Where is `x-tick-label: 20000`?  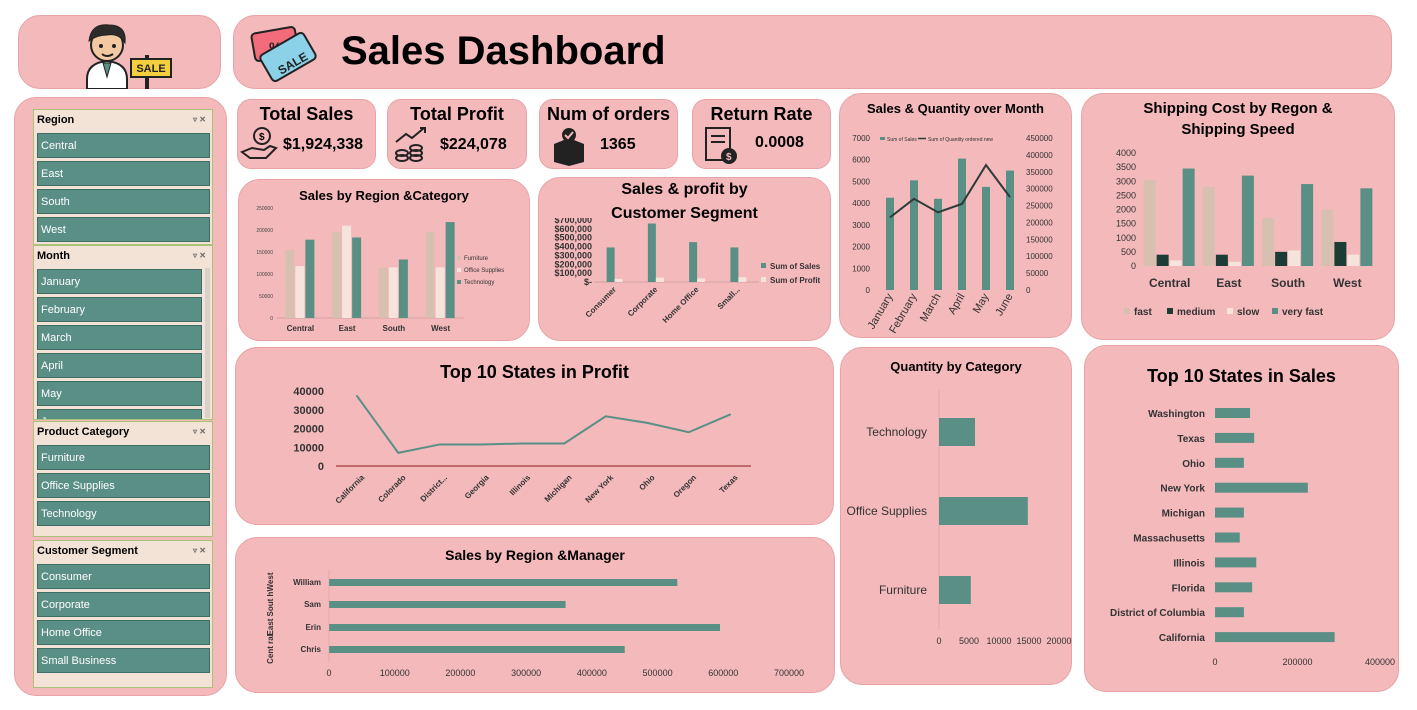 x-tick-label: 20000 is located at coordinates (1058, 641).